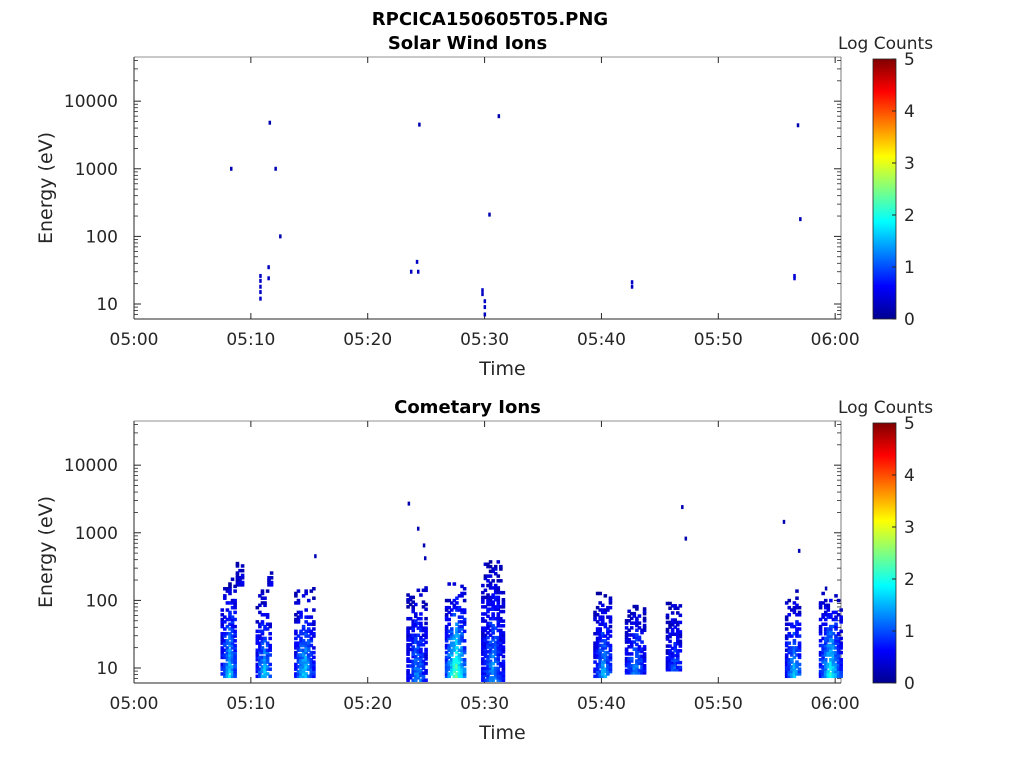 This screenshot has width=1024, height=768. I want to click on x-tick-label: 05:00, so click(134, 340).